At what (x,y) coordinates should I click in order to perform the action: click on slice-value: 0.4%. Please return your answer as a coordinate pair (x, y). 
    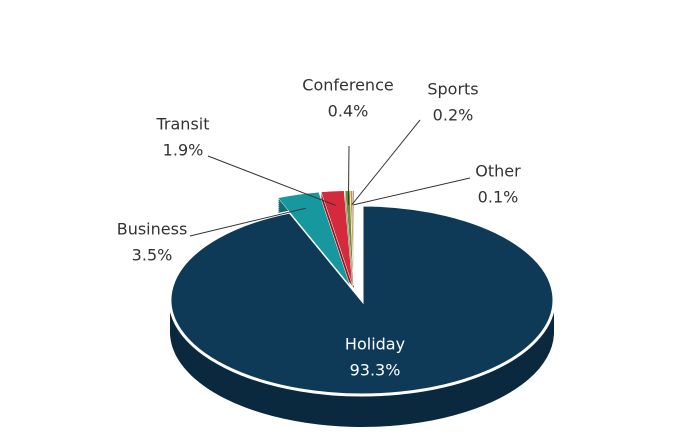
    Looking at the image, I should click on (348, 111).